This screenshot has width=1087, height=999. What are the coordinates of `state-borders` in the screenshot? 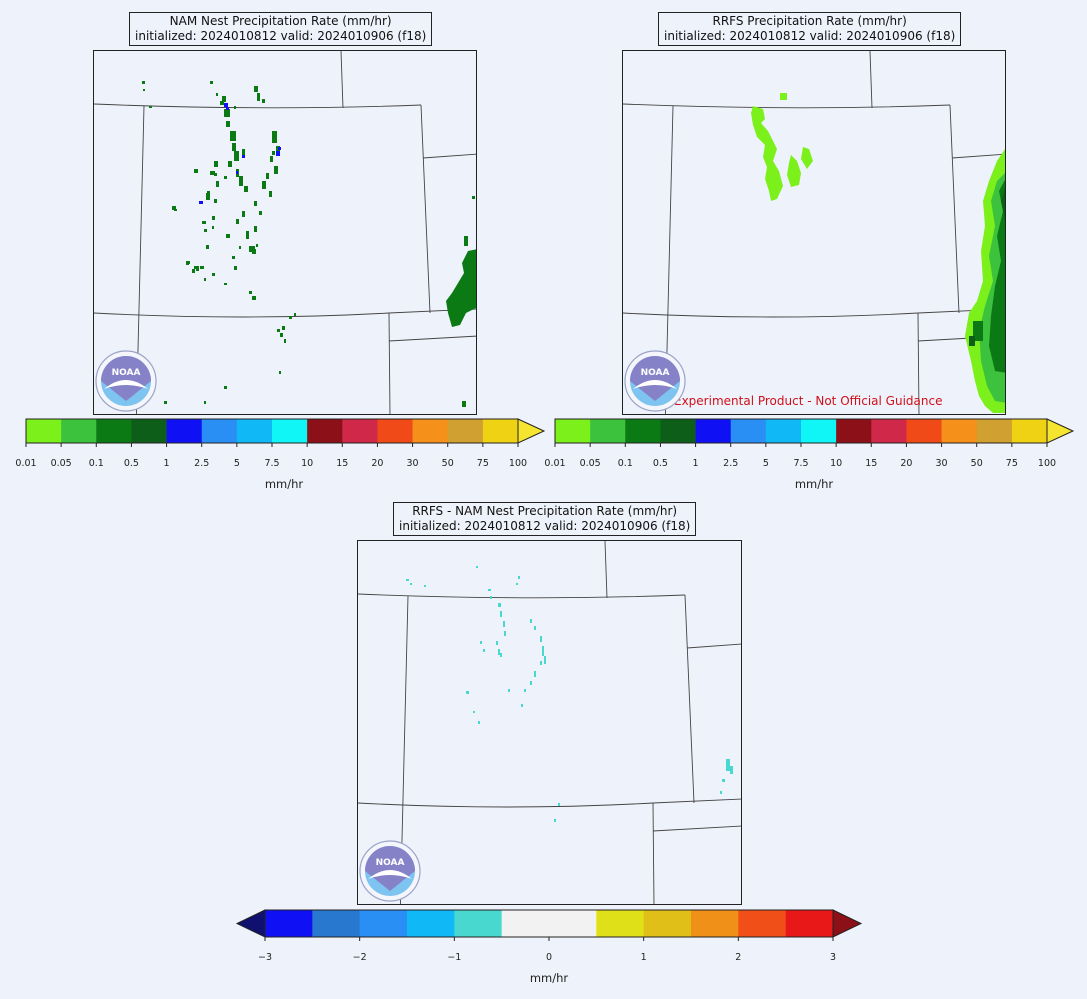 It's located at (814, 232).